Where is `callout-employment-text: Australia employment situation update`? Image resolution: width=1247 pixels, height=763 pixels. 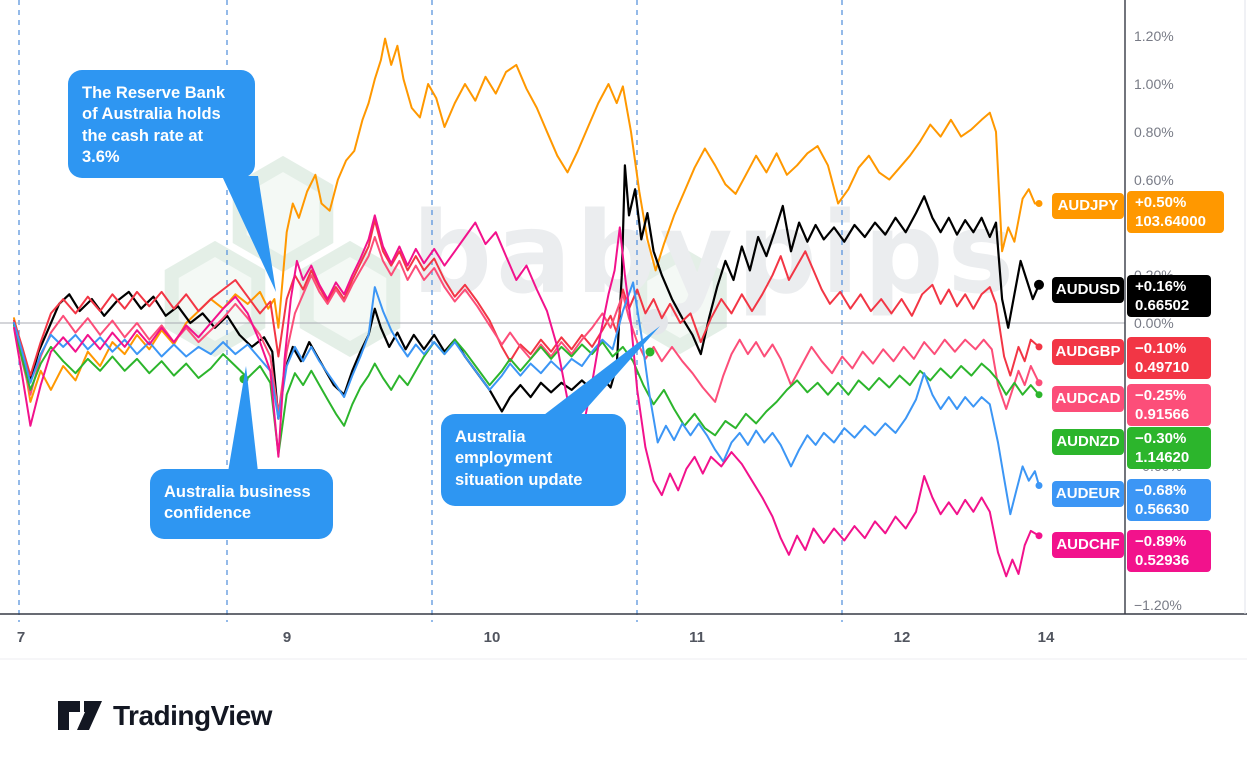 callout-employment-text: Australia employment situation update is located at coordinates (519, 458).